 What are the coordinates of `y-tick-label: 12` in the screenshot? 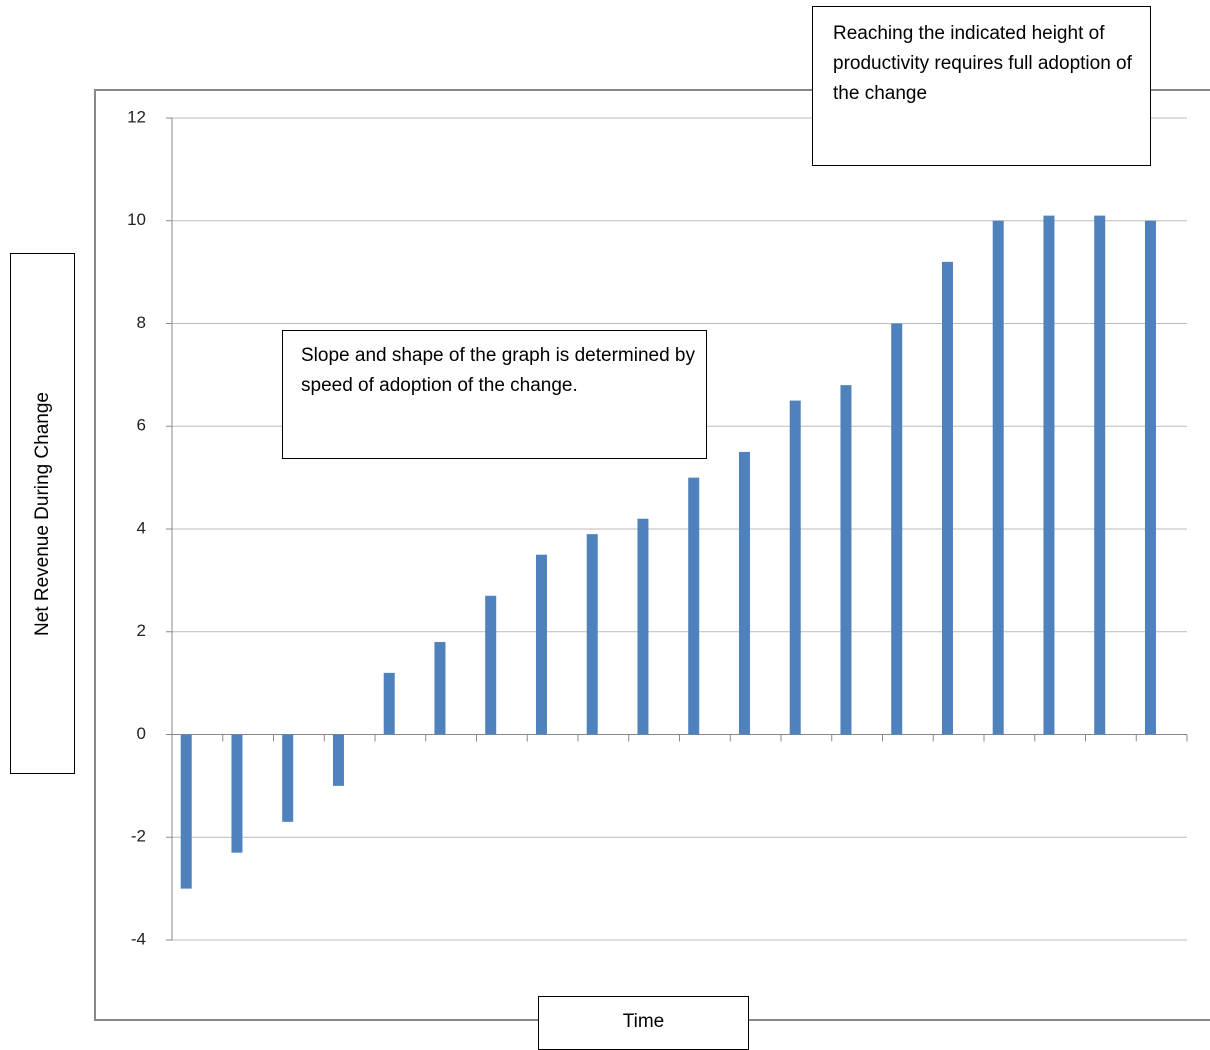 It's located at (136, 116).